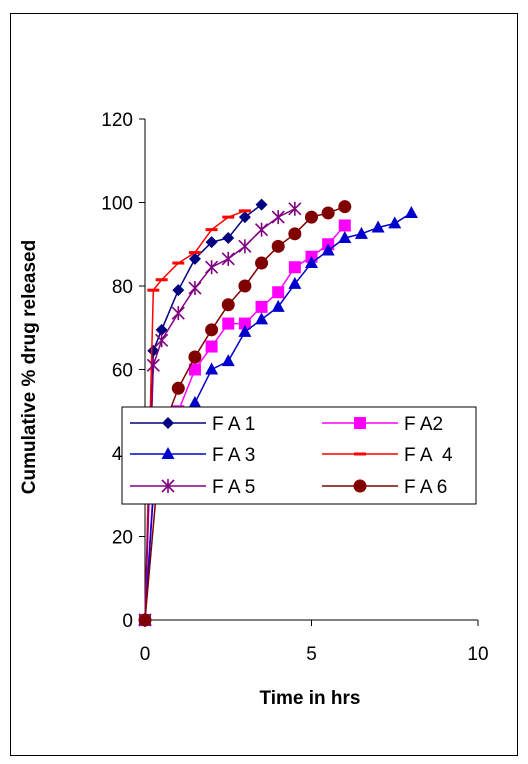 This screenshot has height=764, width=528. What do you see at coordinates (233, 424) in the screenshot?
I see `legend-label: F A 1` at bounding box center [233, 424].